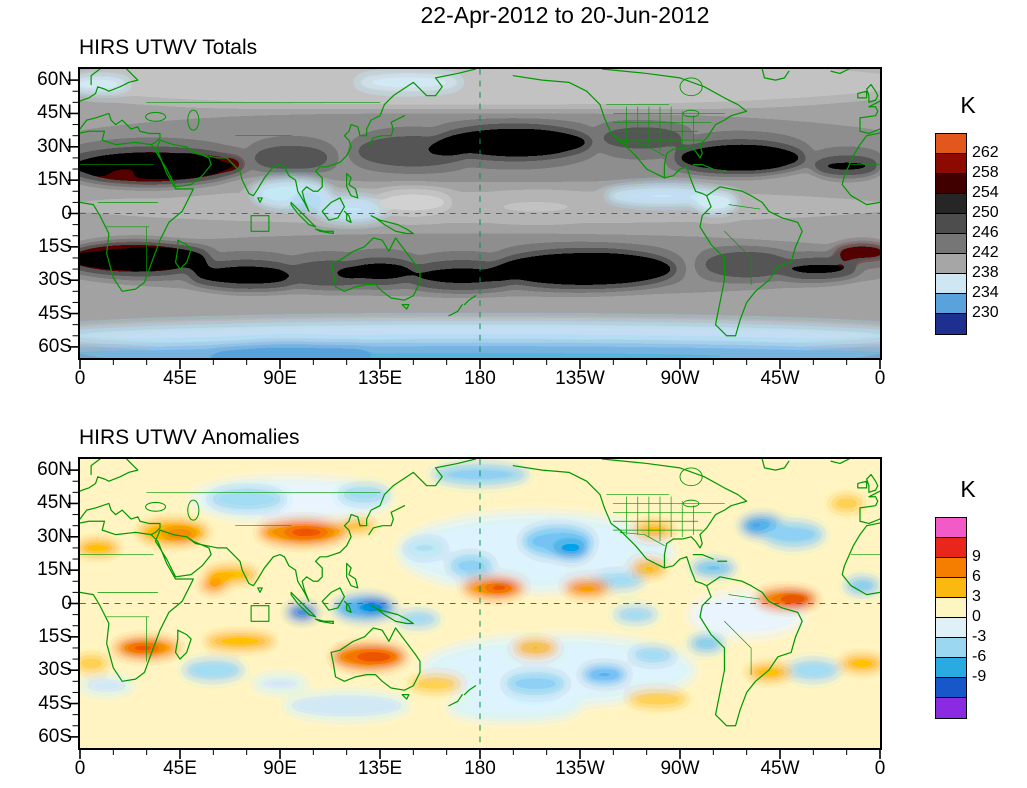 The height and width of the screenshot is (788, 1027). Describe the element at coordinates (979, 656) in the screenshot. I see `colorbar-tick-label: -6` at that location.